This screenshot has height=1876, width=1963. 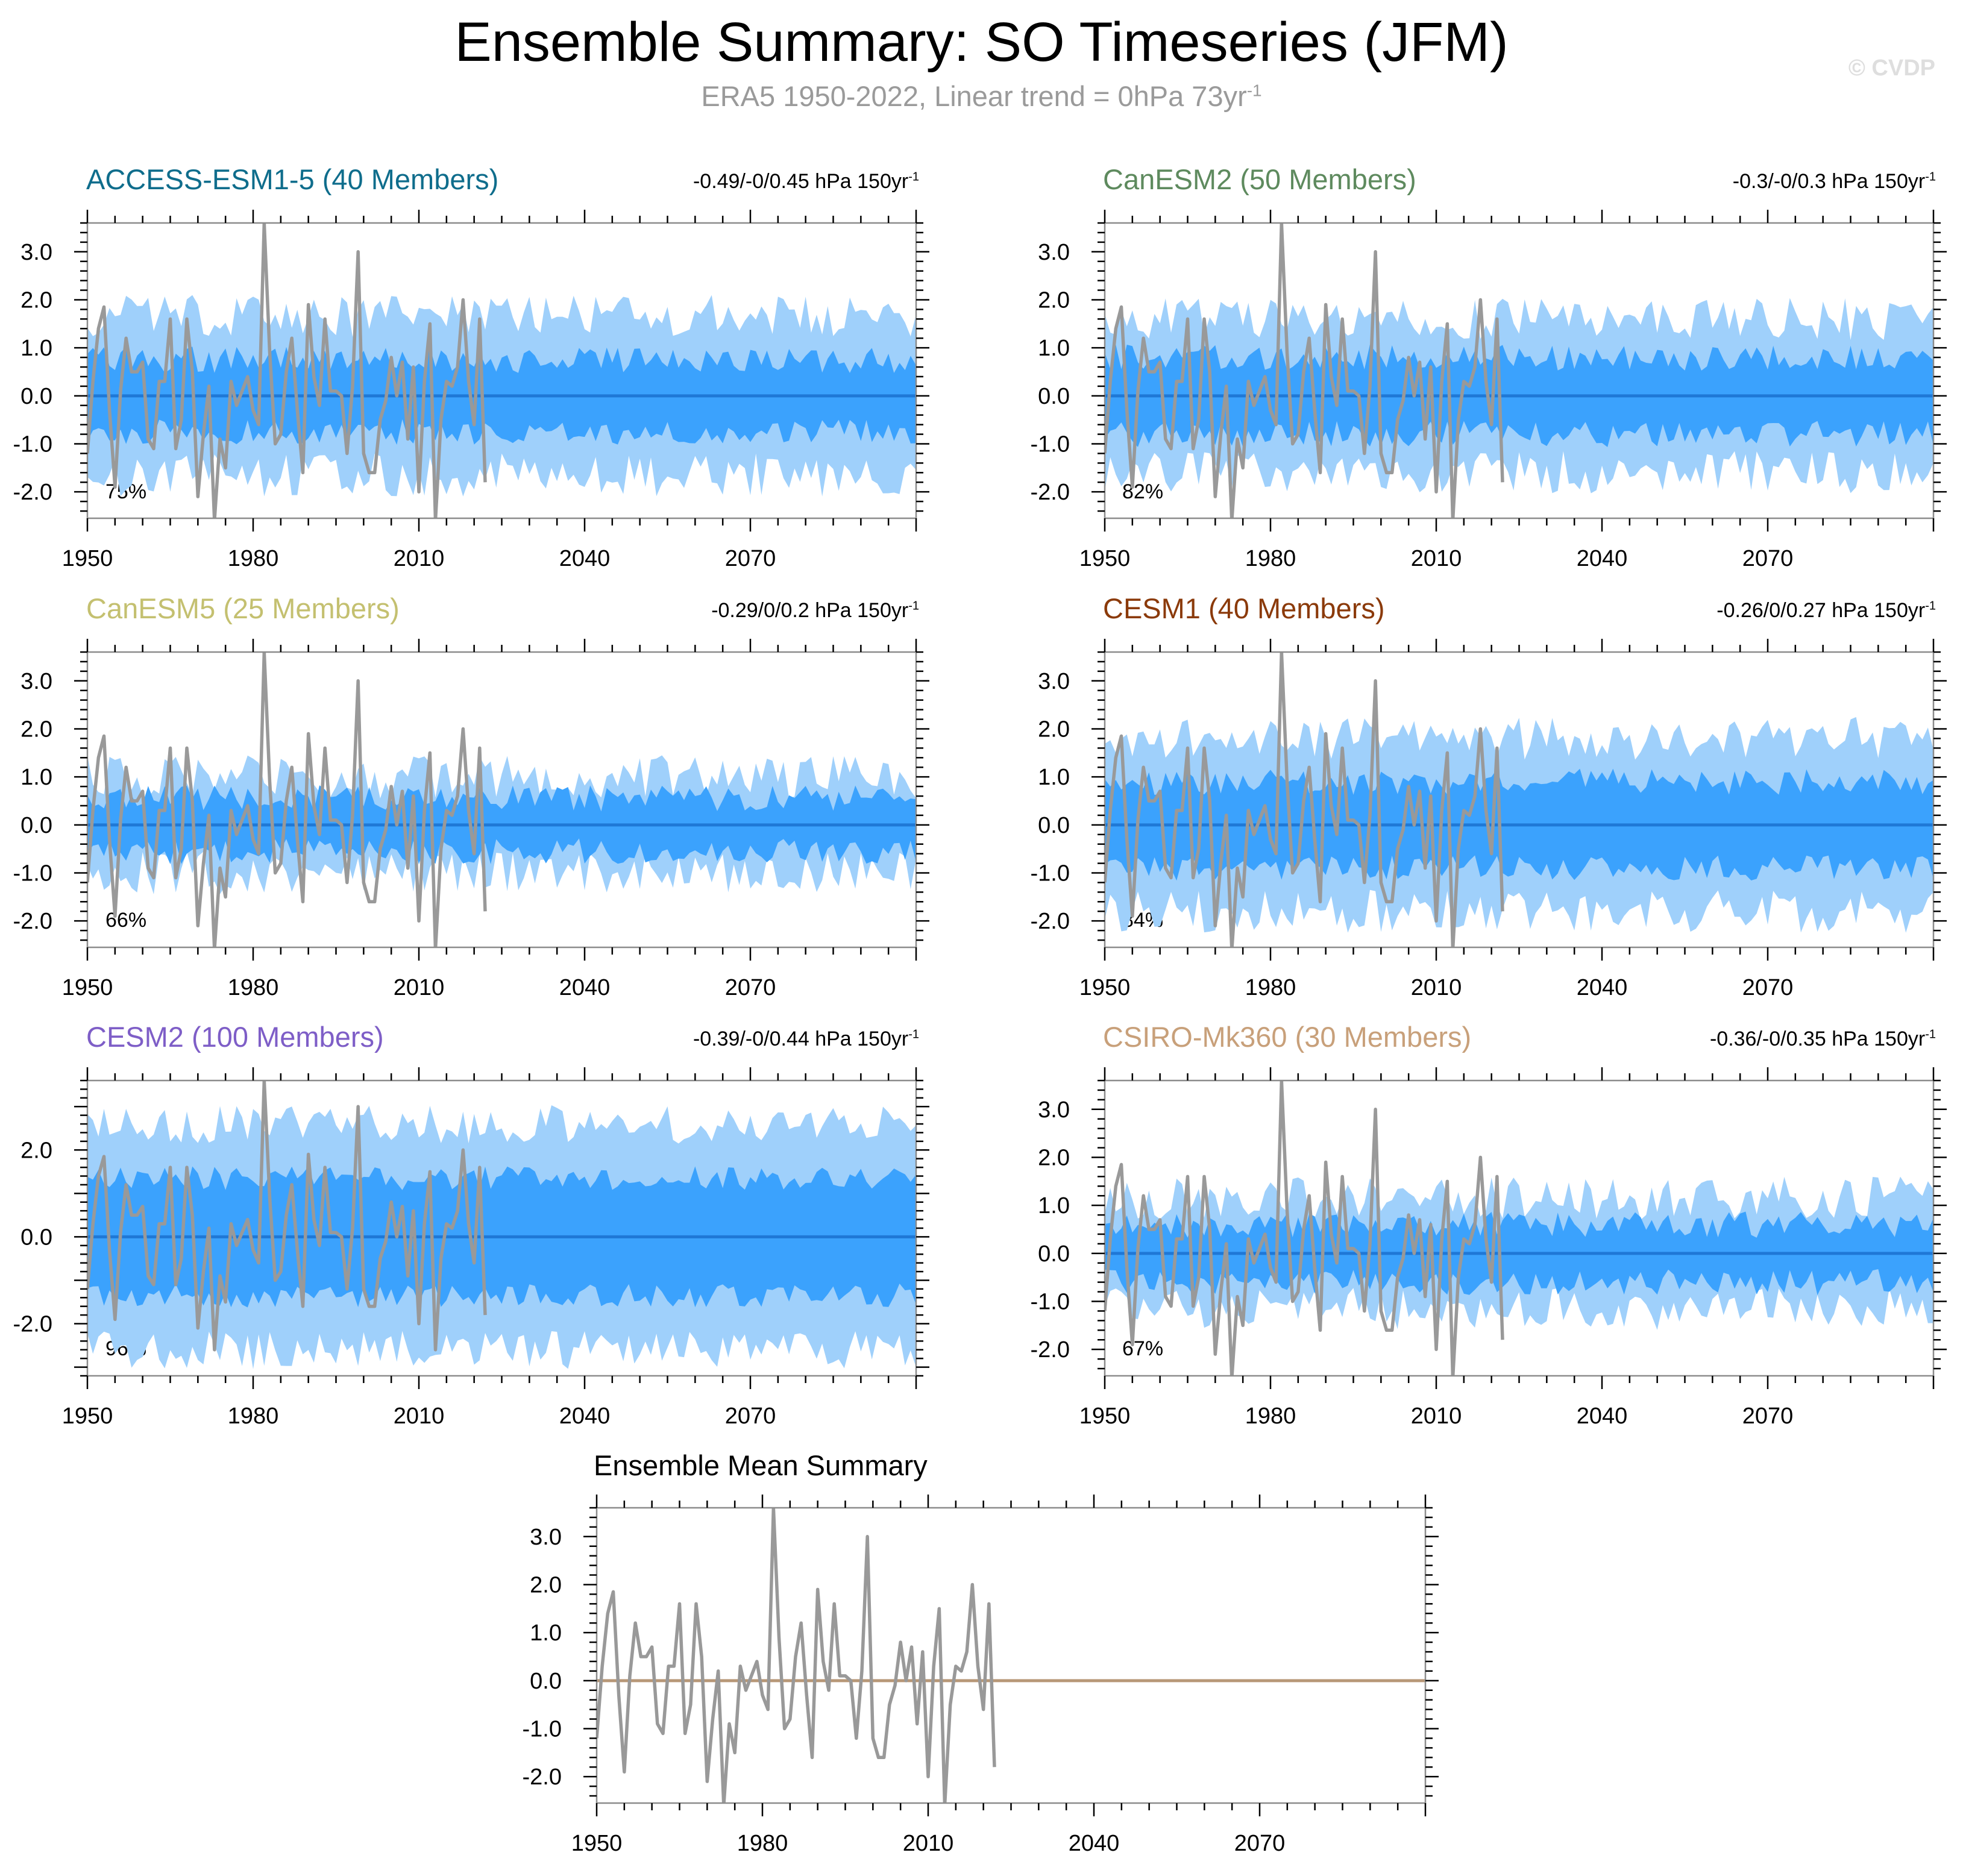 What do you see at coordinates (913, 606) in the screenshot?
I see `panel-2-range-sup: -1` at bounding box center [913, 606].